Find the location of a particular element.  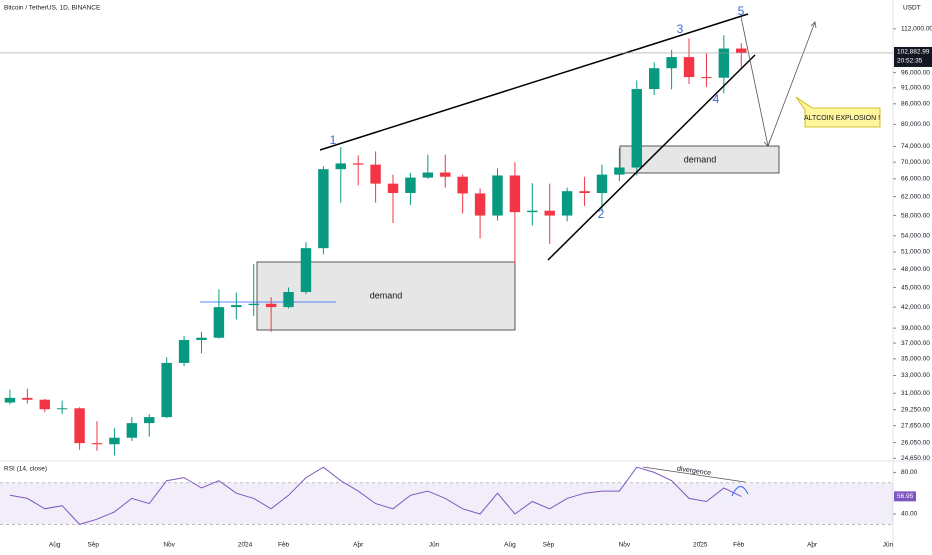

x-tick-label: Sep is located at coordinates (549, 545).